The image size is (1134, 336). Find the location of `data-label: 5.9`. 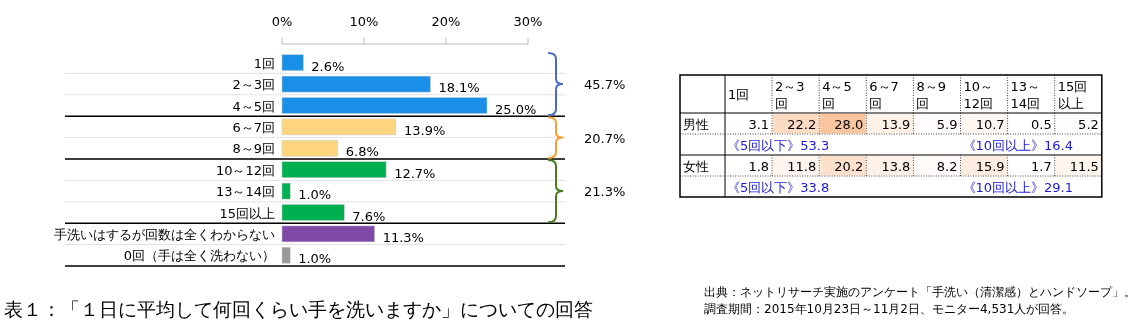

data-label: 5.9 is located at coordinates (947, 124).